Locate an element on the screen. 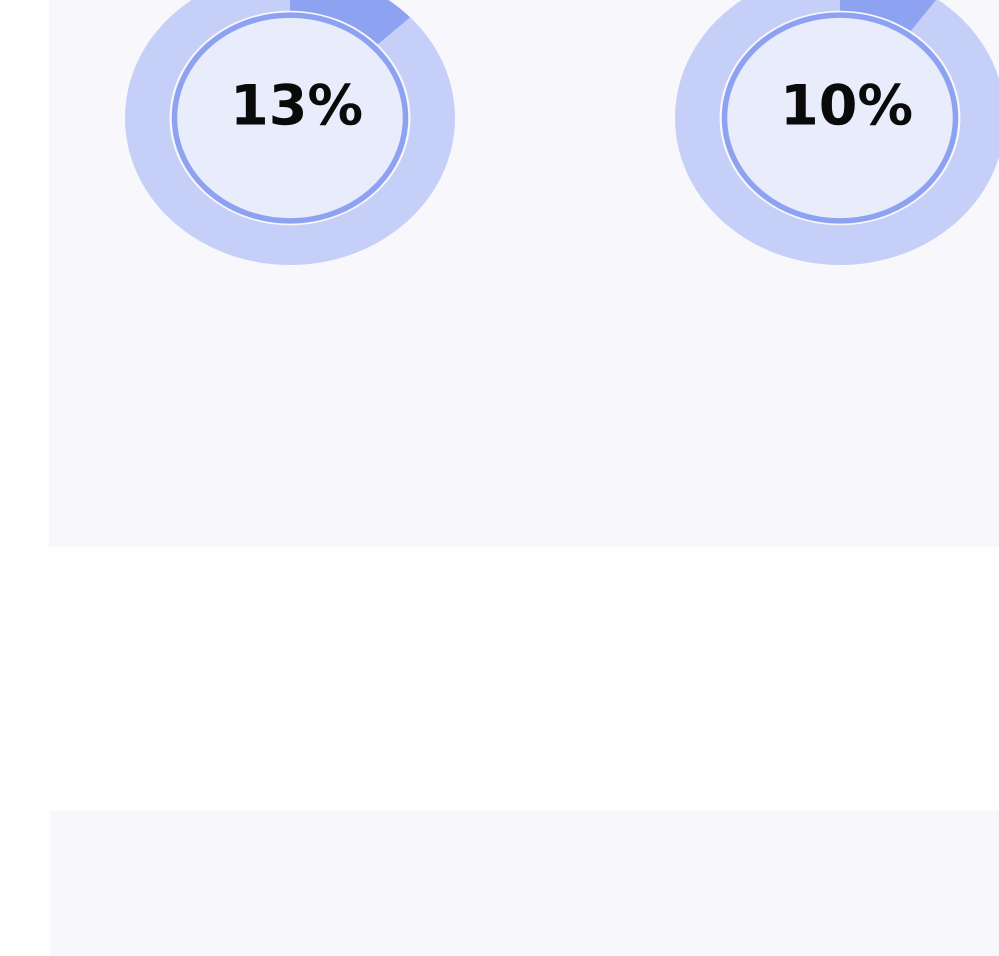  data-label: 13% is located at coordinates (299, 104).